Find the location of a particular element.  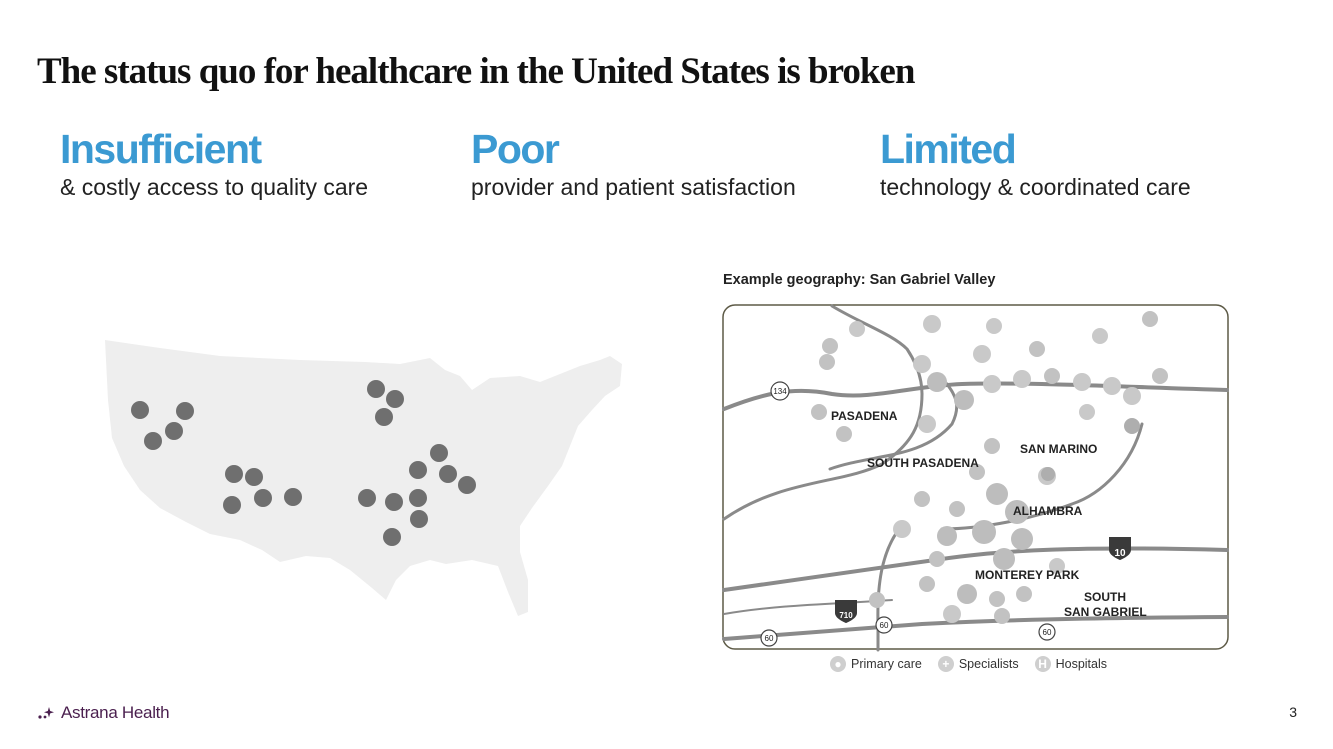

legend-item-primary-care: ● Primary care is located at coordinates (876, 664).